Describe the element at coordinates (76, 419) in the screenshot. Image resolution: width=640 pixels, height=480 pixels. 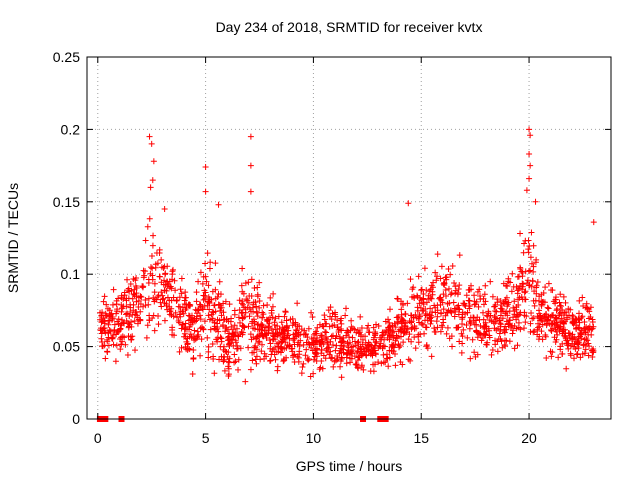
I see `y-tick-label: 0` at that location.